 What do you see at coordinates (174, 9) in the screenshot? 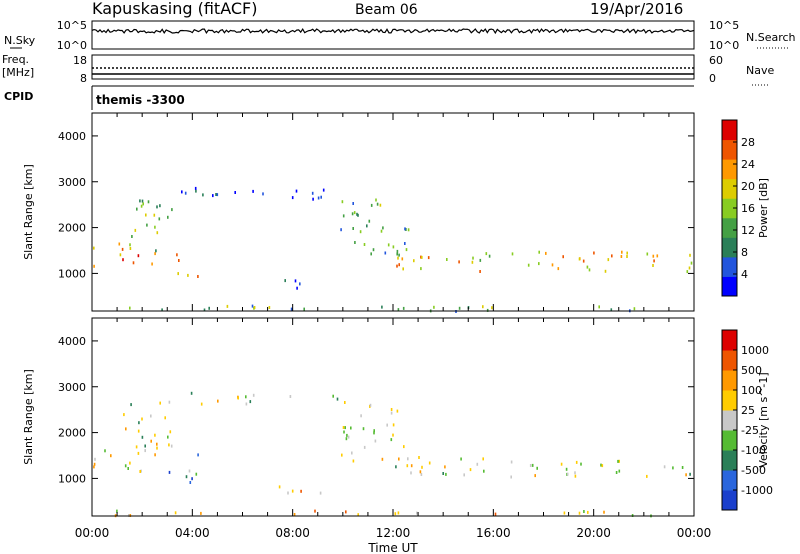
I see `site-title: Kapuskasing (fitACF)` at bounding box center [174, 9].